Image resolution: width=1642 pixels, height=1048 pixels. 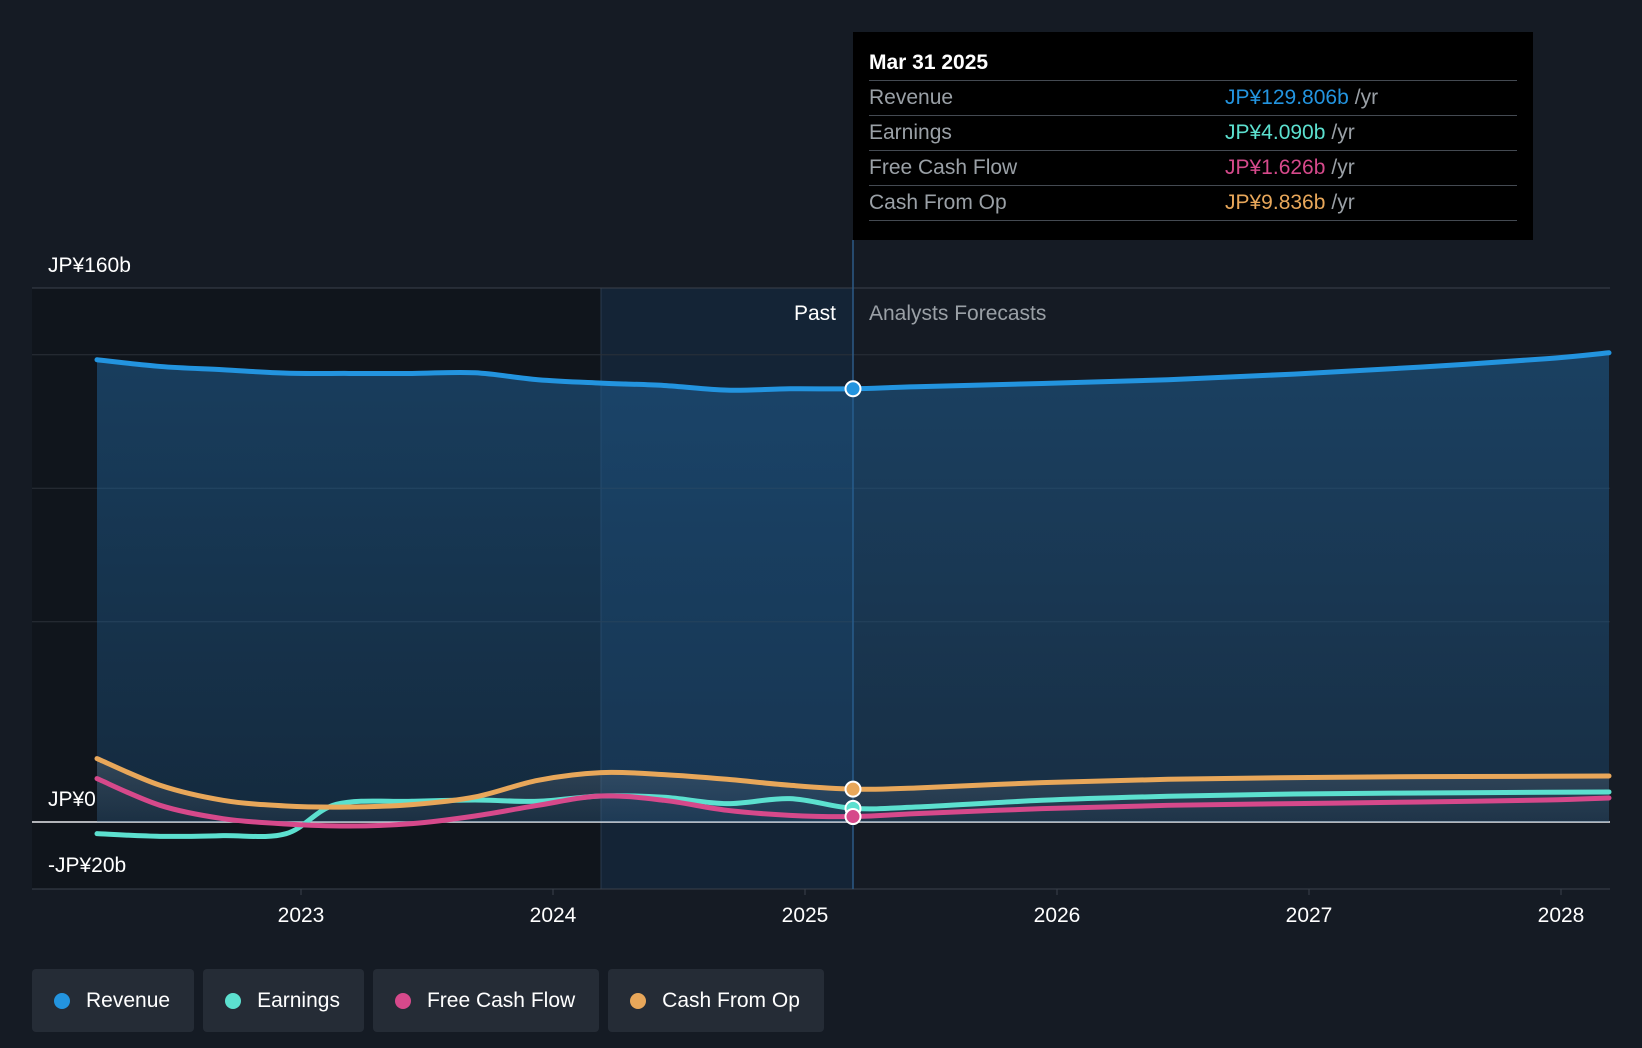 What do you see at coordinates (853, 817) in the screenshot?
I see `free-cash-flow-marker` at bounding box center [853, 817].